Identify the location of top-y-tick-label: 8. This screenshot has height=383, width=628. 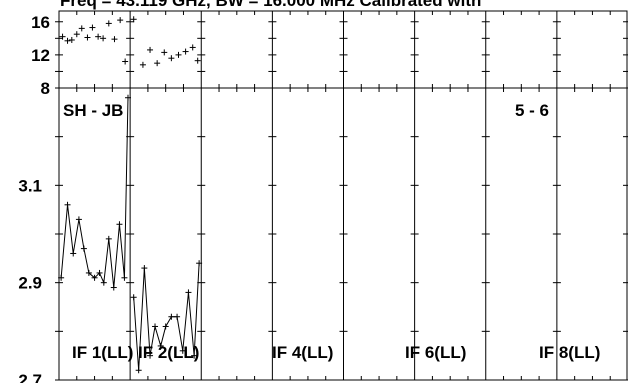
(45, 88).